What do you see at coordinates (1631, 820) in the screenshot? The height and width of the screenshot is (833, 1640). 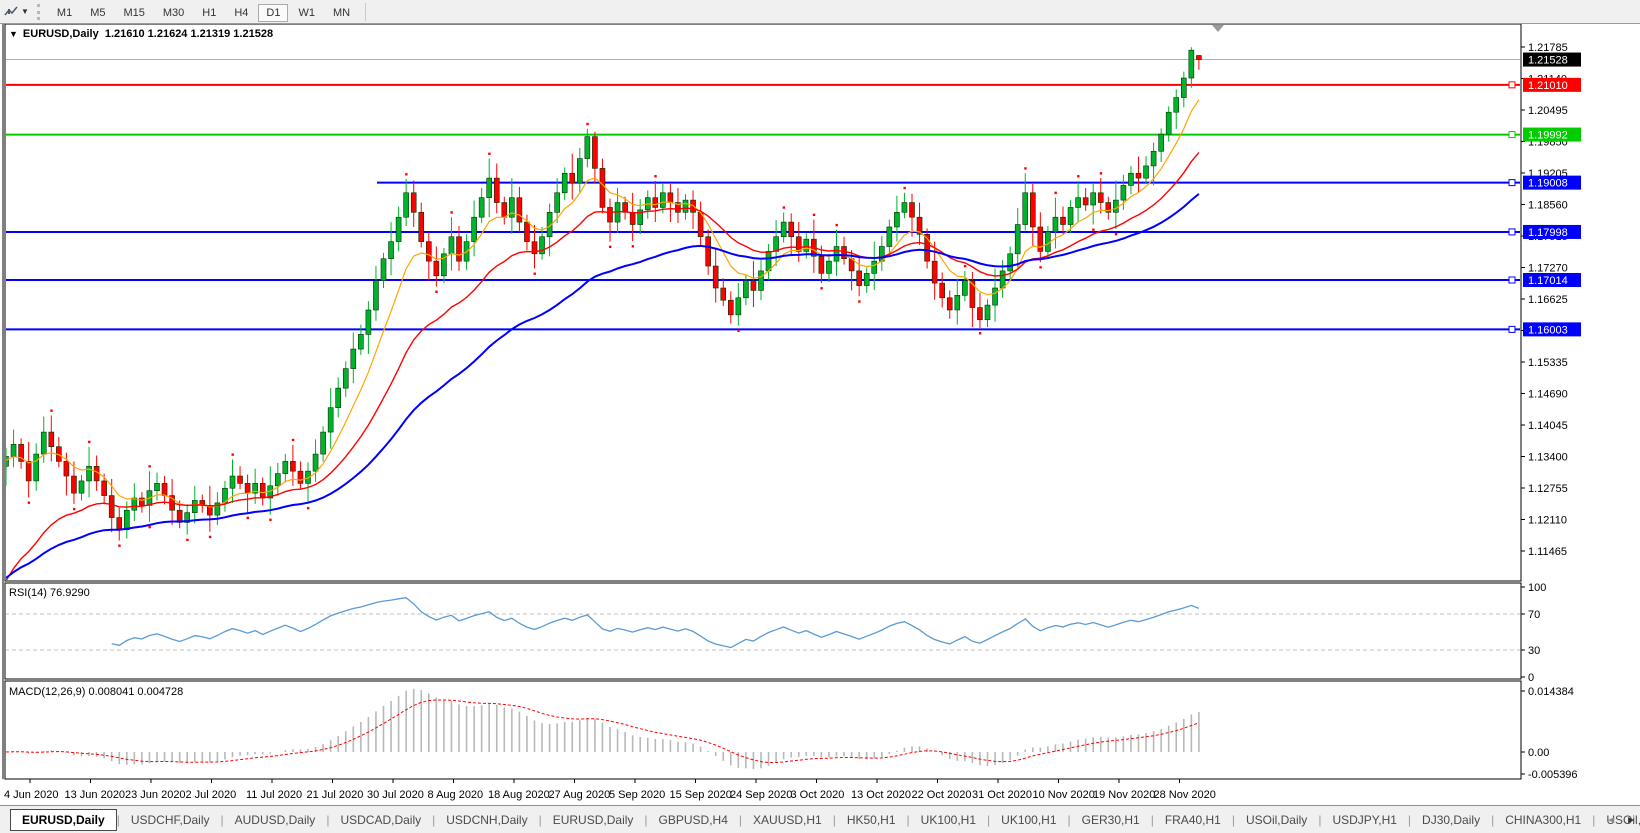 I see `tabs-scroll-right-icon: ►` at bounding box center [1631, 820].